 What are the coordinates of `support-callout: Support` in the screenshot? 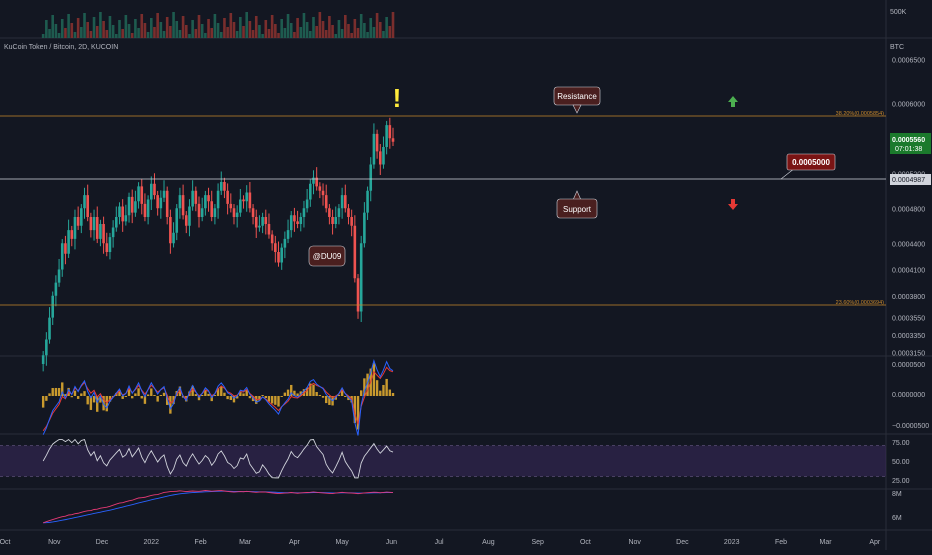 It's located at (577, 204).